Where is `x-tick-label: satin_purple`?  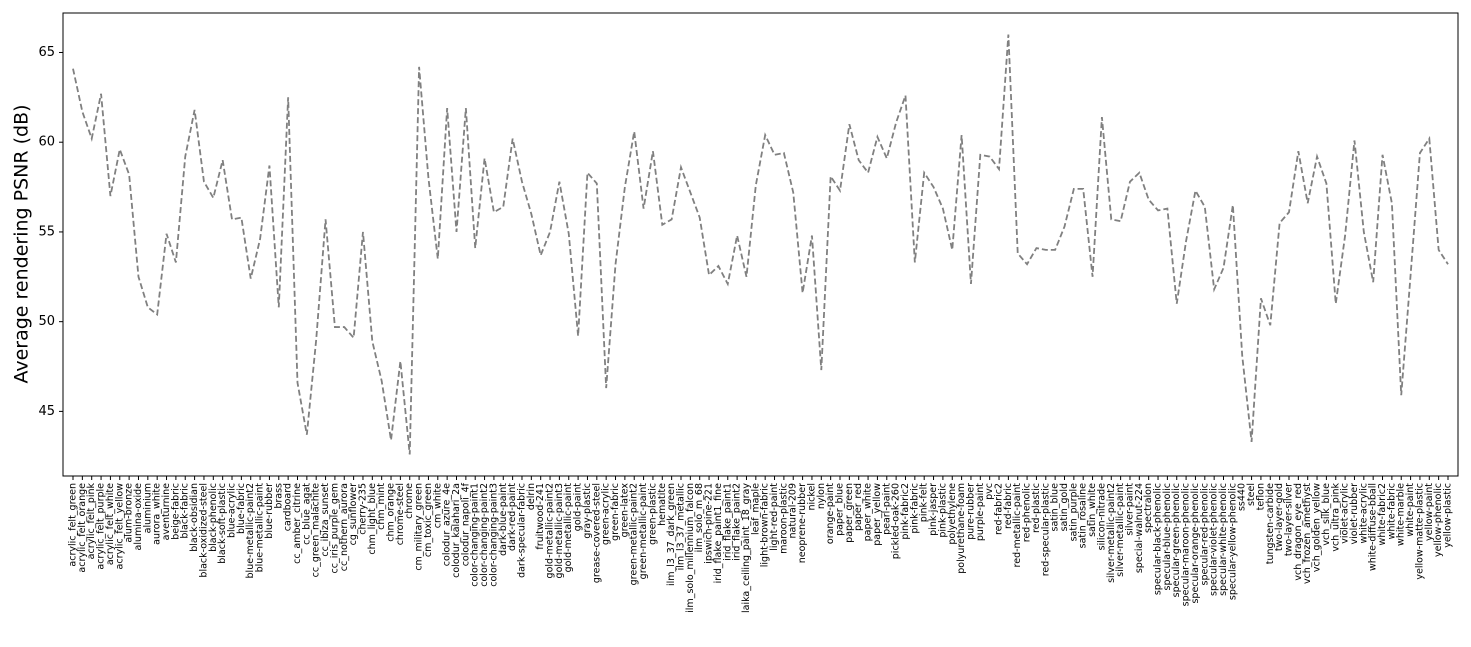
x-tick-label: satin_purple is located at coordinates (1073, 512).